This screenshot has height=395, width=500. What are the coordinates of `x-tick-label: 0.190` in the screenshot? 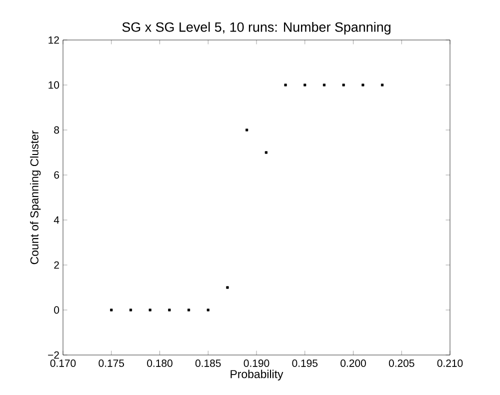 It's located at (257, 363).